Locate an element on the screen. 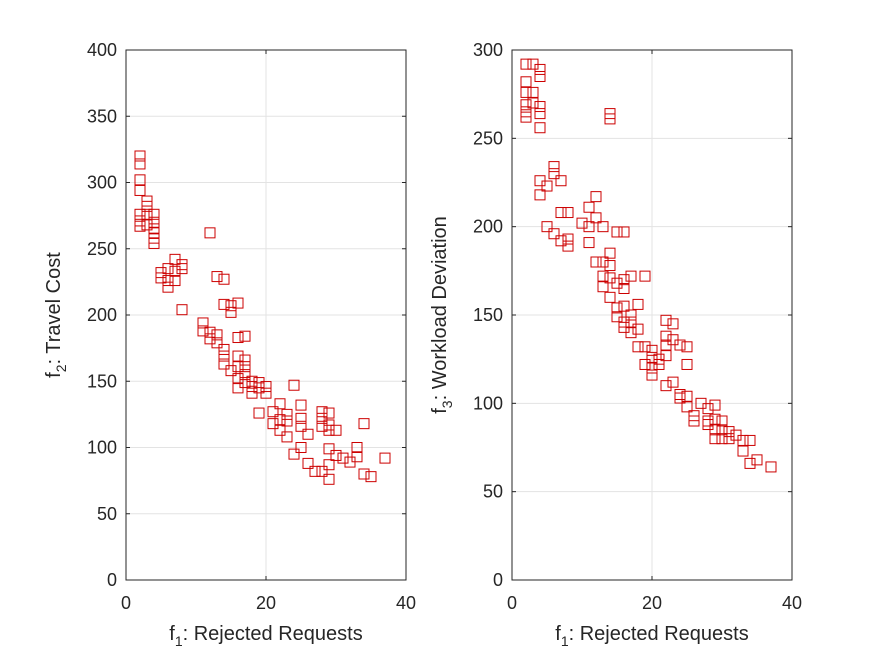 This screenshot has width=875, height=656. x-tick-label: 40 is located at coordinates (792, 603).